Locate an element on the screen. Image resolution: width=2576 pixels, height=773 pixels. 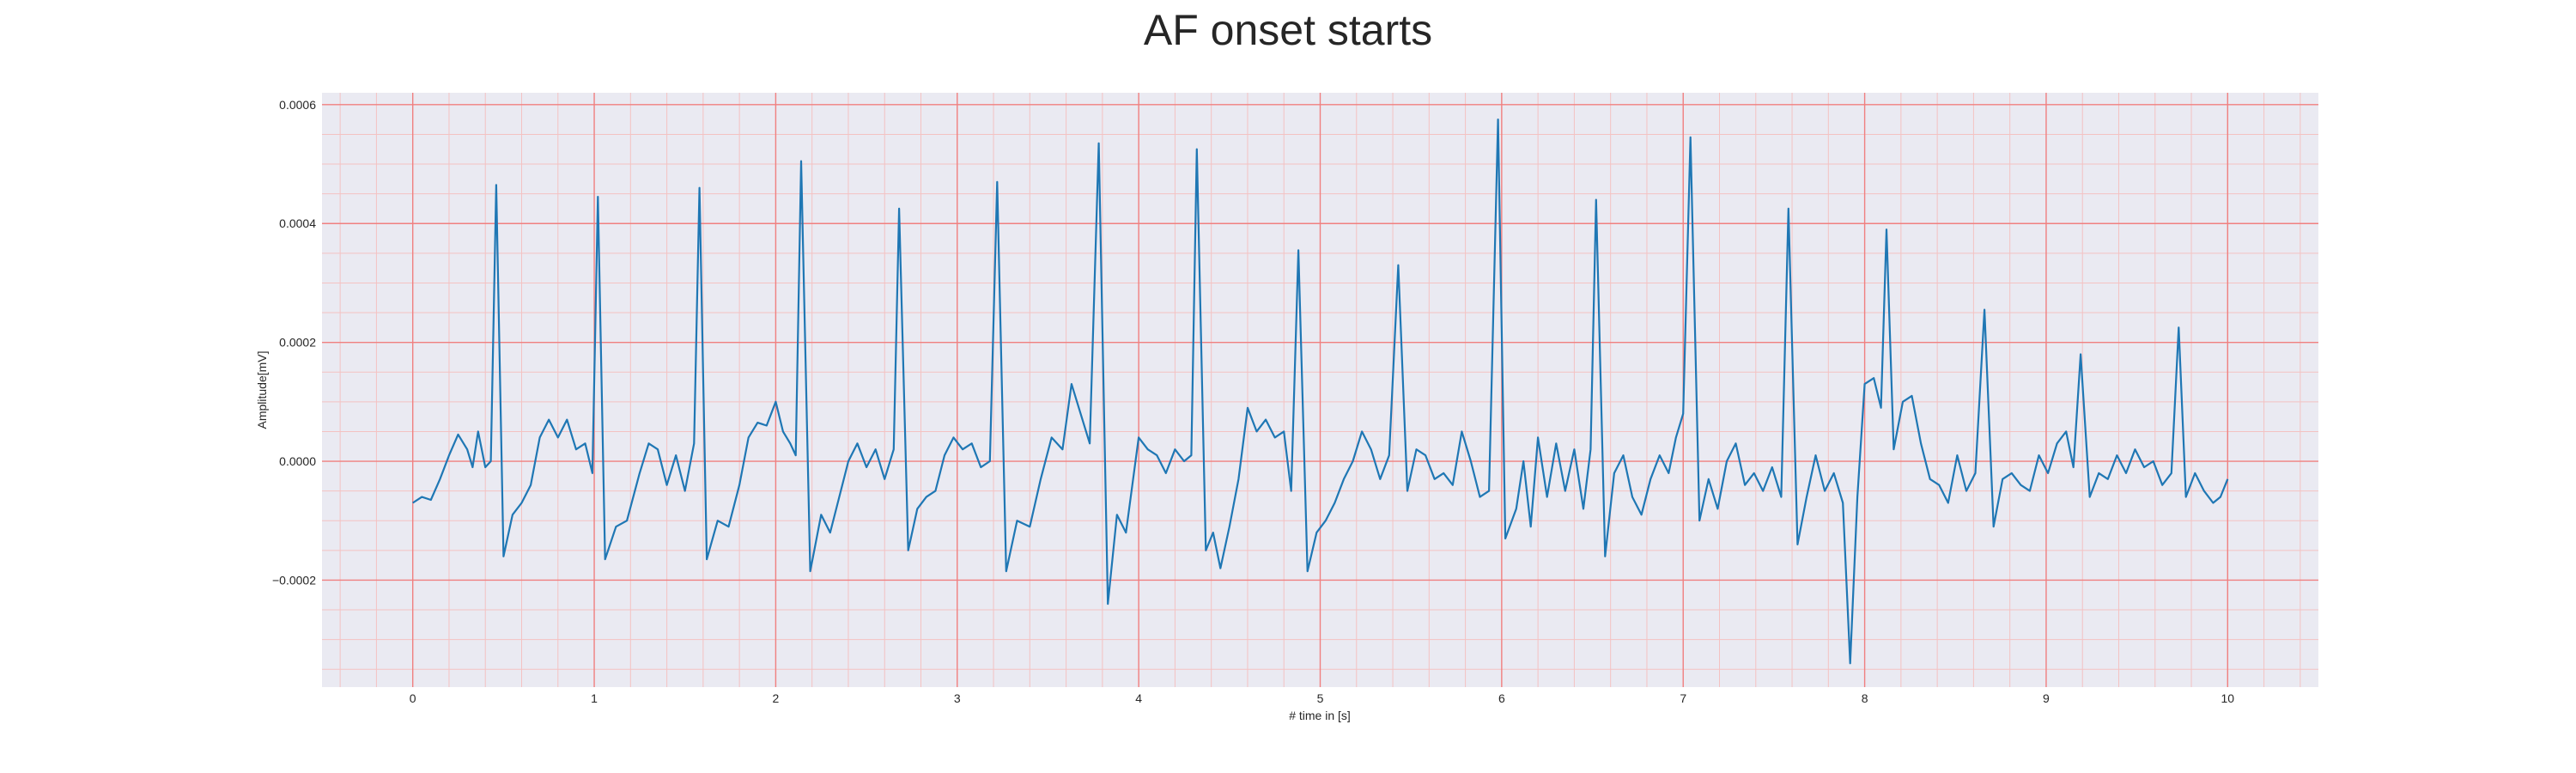
x-tick-label: 0 is located at coordinates (413, 698).